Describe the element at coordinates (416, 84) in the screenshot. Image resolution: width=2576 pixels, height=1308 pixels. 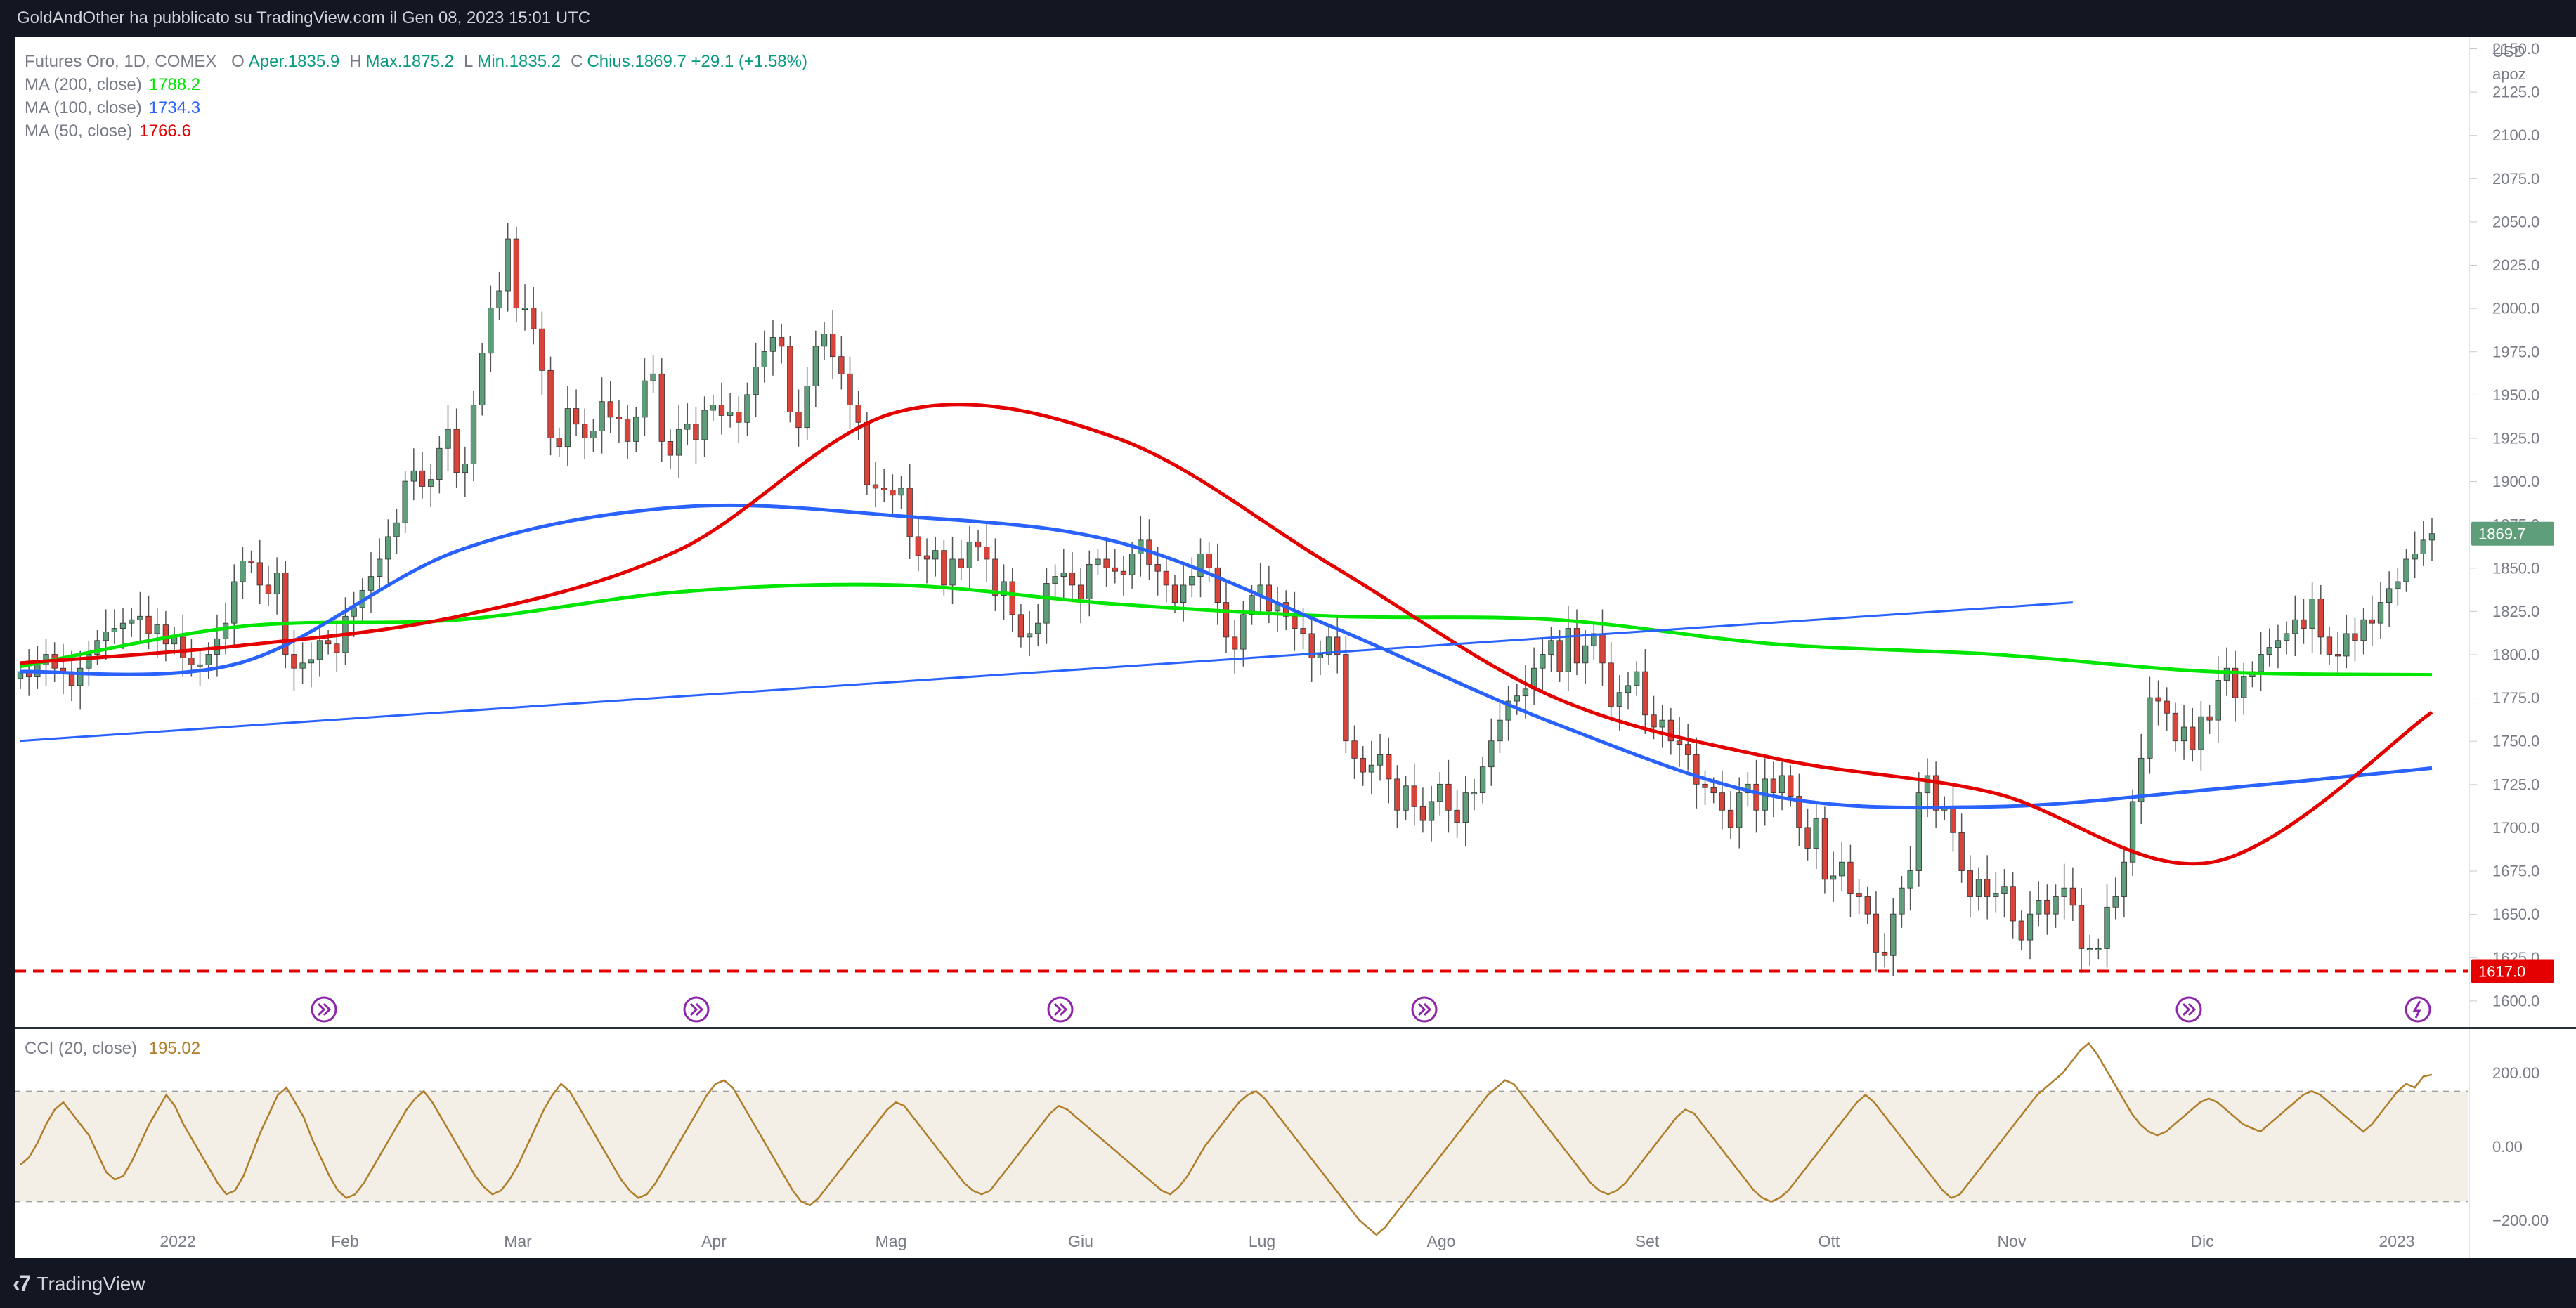
I see `ma-legend-row: MA (200, close) 1788.2` at that location.